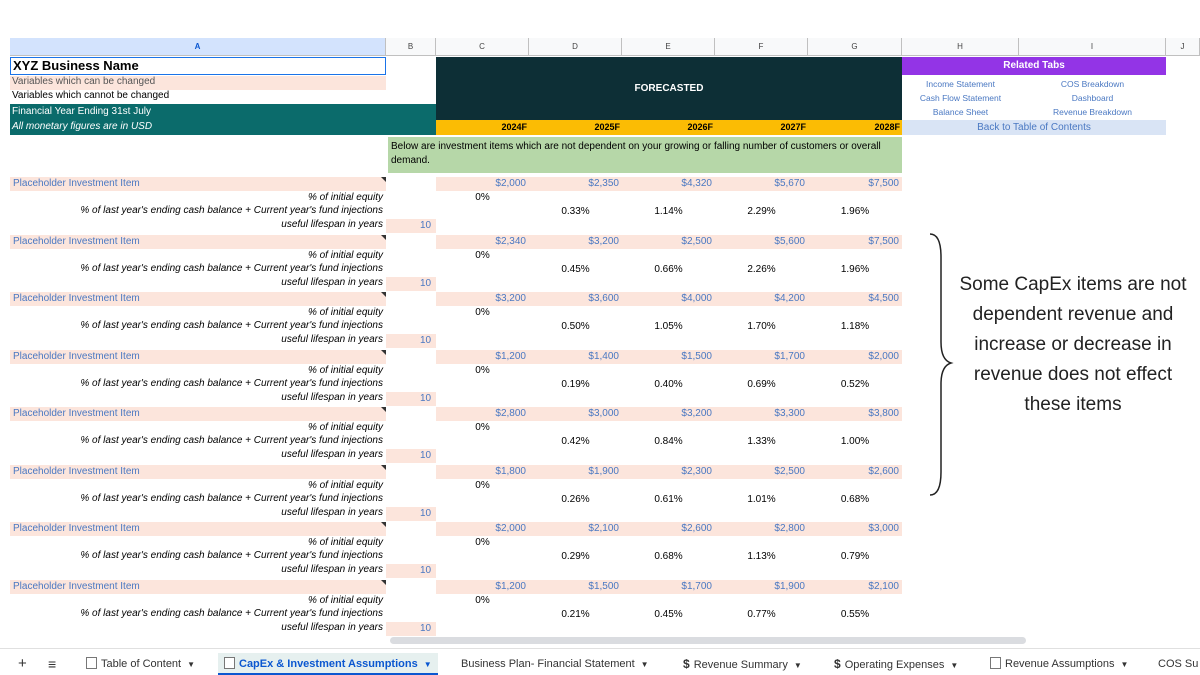  What do you see at coordinates (1034, 127) in the screenshot?
I see `back-to-toc-link: Back to Table of Contents` at bounding box center [1034, 127].